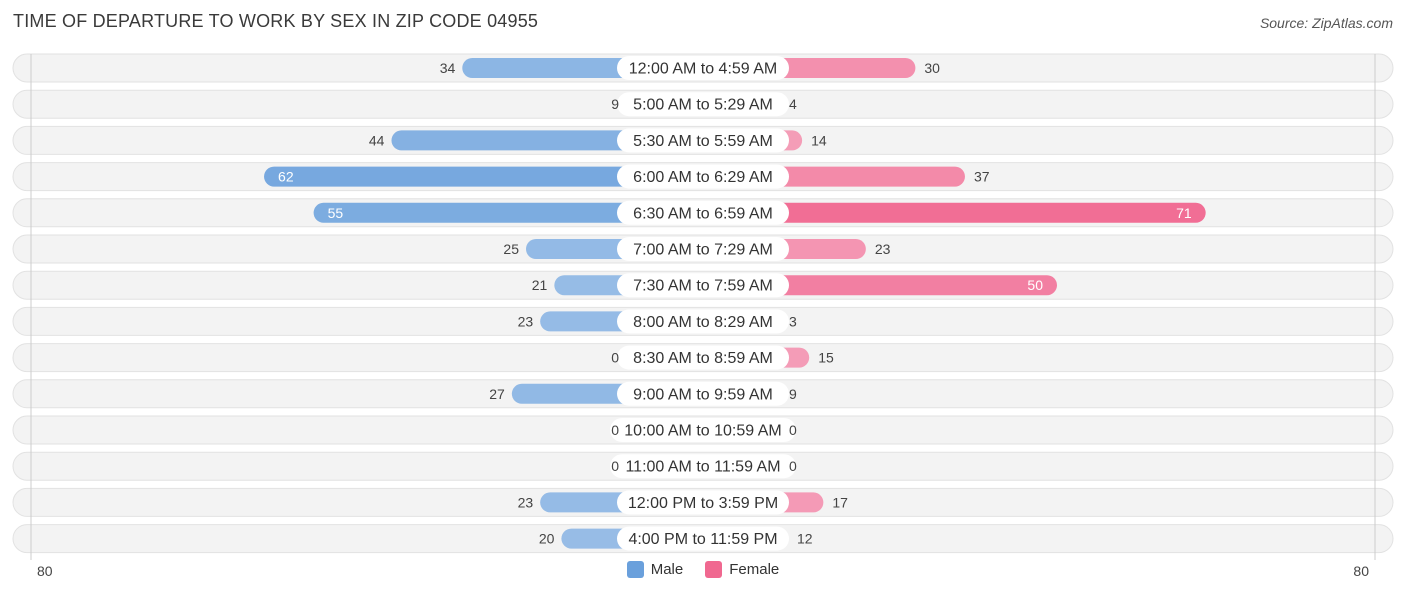 The height and width of the screenshot is (595, 1406). I want to click on category-label: 11:00 AM to 11:59 AM, so click(702, 467).